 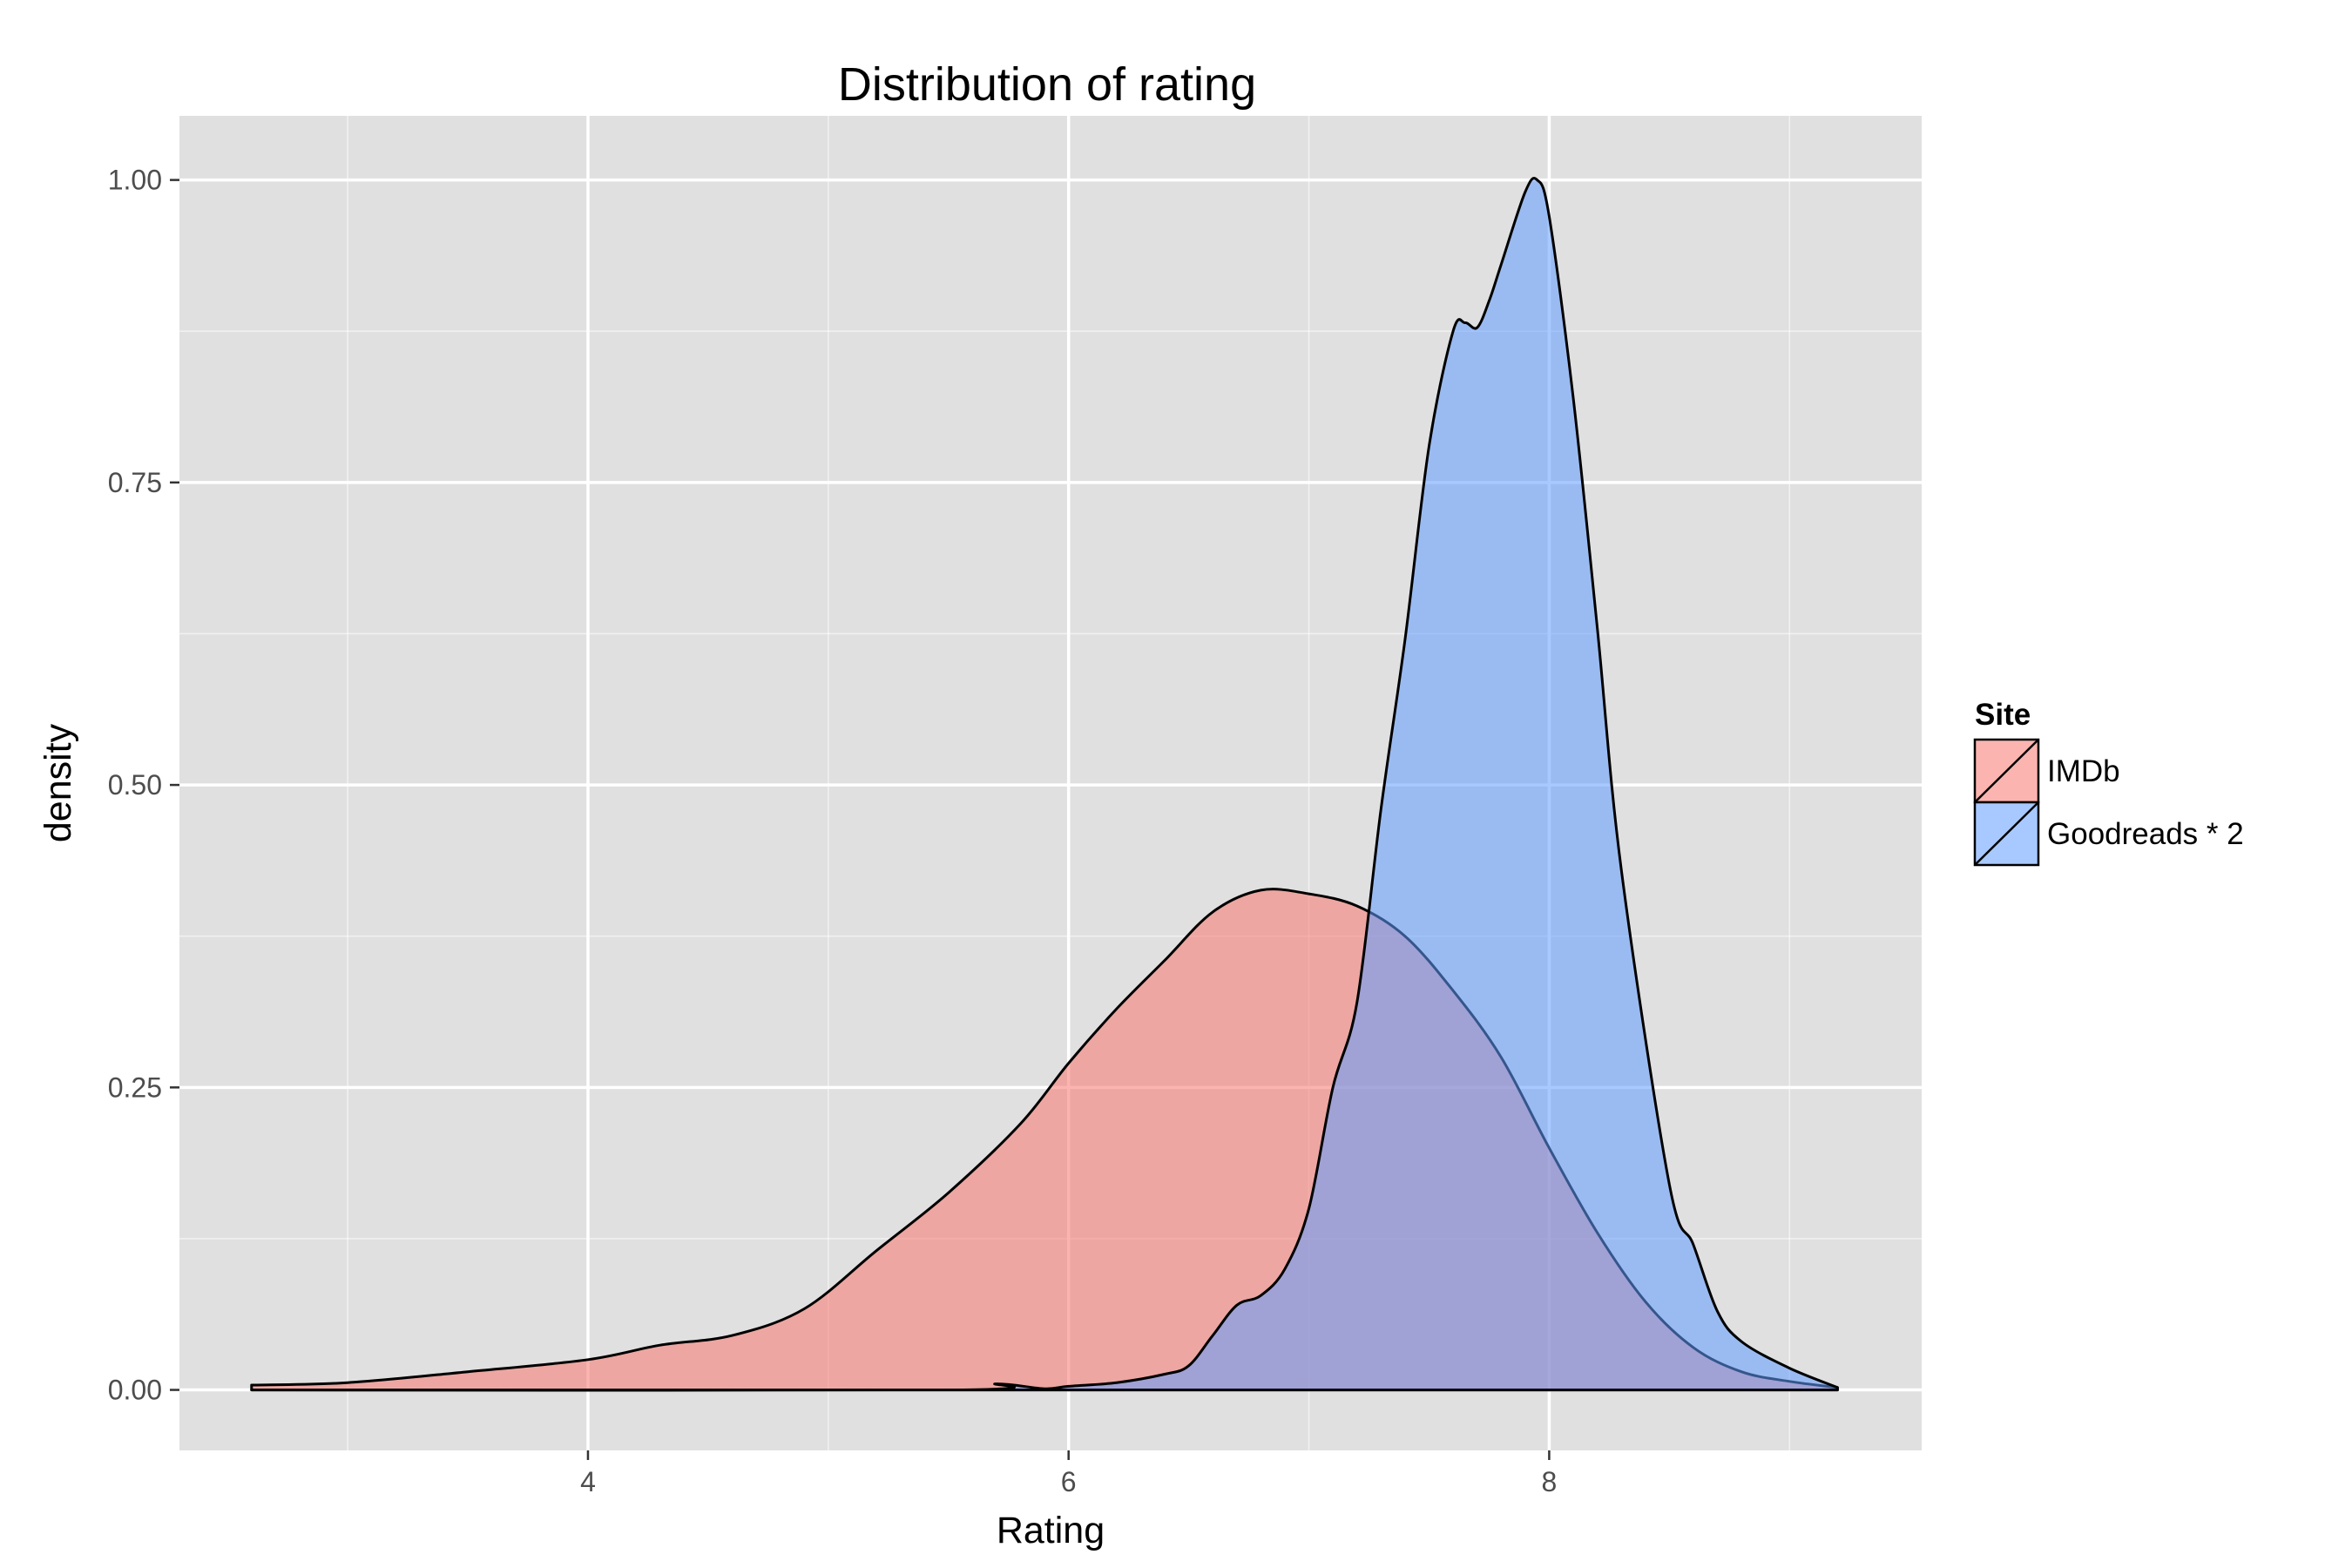 What do you see at coordinates (2083, 771) in the screenshot?
I see `legend-label: IMDb` at bounding box center [2083, 771].